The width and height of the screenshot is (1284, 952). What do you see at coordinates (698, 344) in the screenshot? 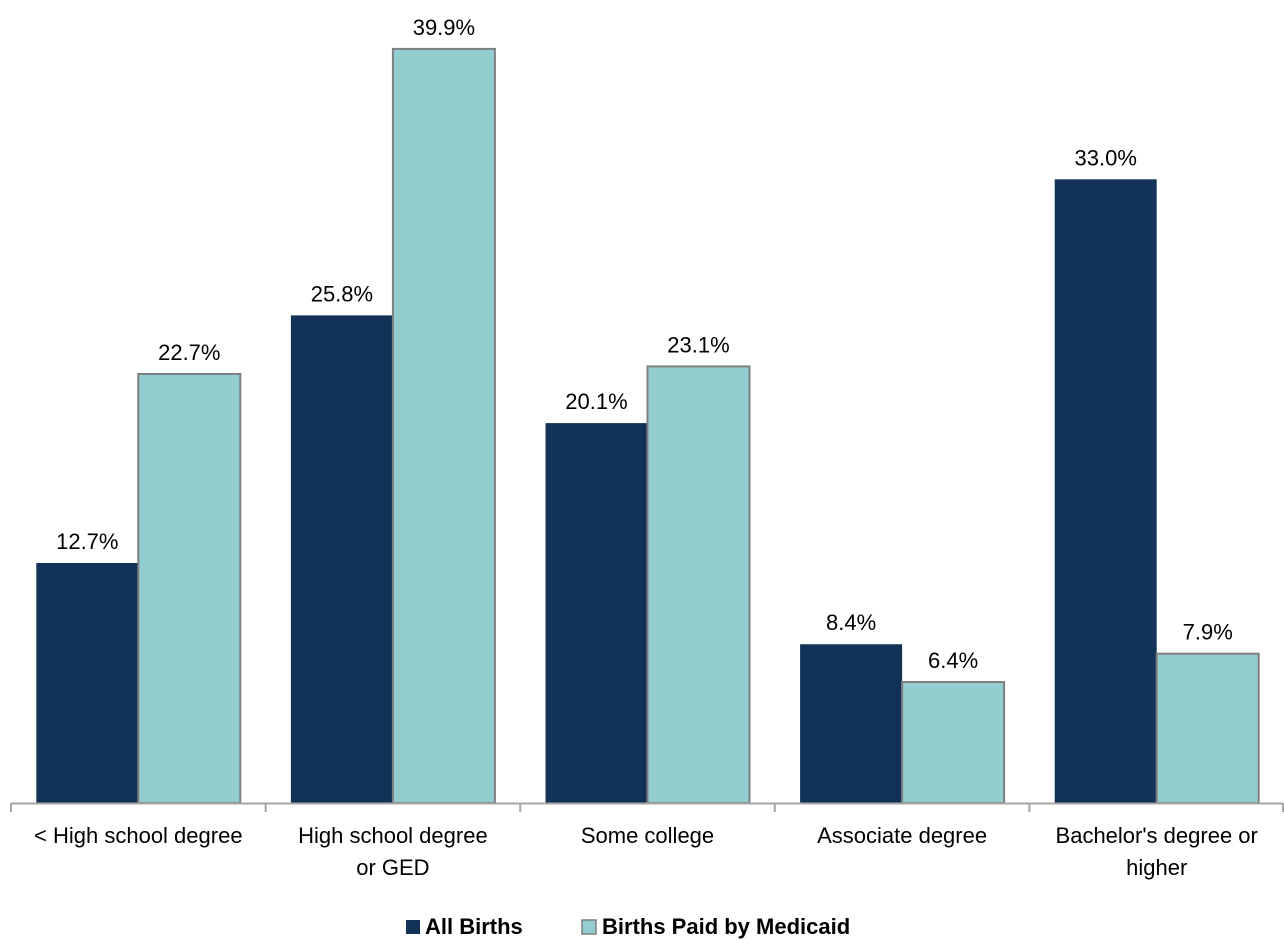
I see `data-label: 23.1%` at bounding box center [698, 344].